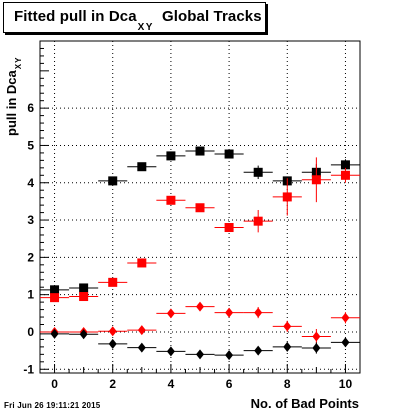 The height and width of the screenshot is (414, 400). What do you see at coordinates (18, 63) in the screenshot?
I see `y-axis-label-subscript: XY` at bounding box center [18, 63].